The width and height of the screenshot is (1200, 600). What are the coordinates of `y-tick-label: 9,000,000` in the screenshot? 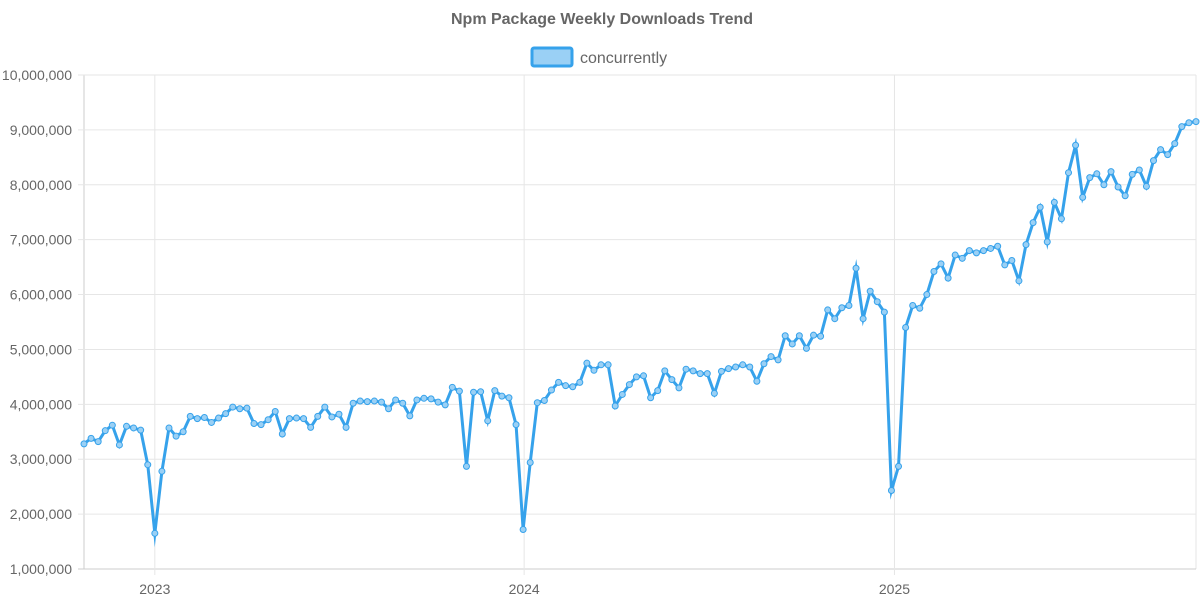 It's located at (41, 130).